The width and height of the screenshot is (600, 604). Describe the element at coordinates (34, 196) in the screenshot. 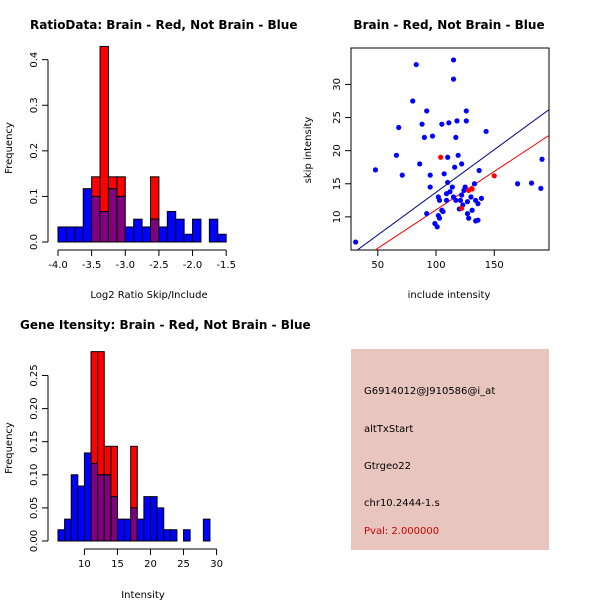

I see `ratio-histogram-y-tick-label: 0.1` at that location.